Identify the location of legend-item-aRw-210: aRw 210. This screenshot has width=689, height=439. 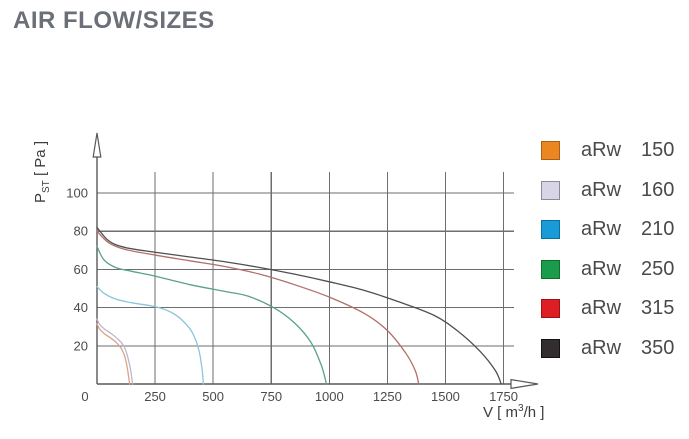
(607, 229).